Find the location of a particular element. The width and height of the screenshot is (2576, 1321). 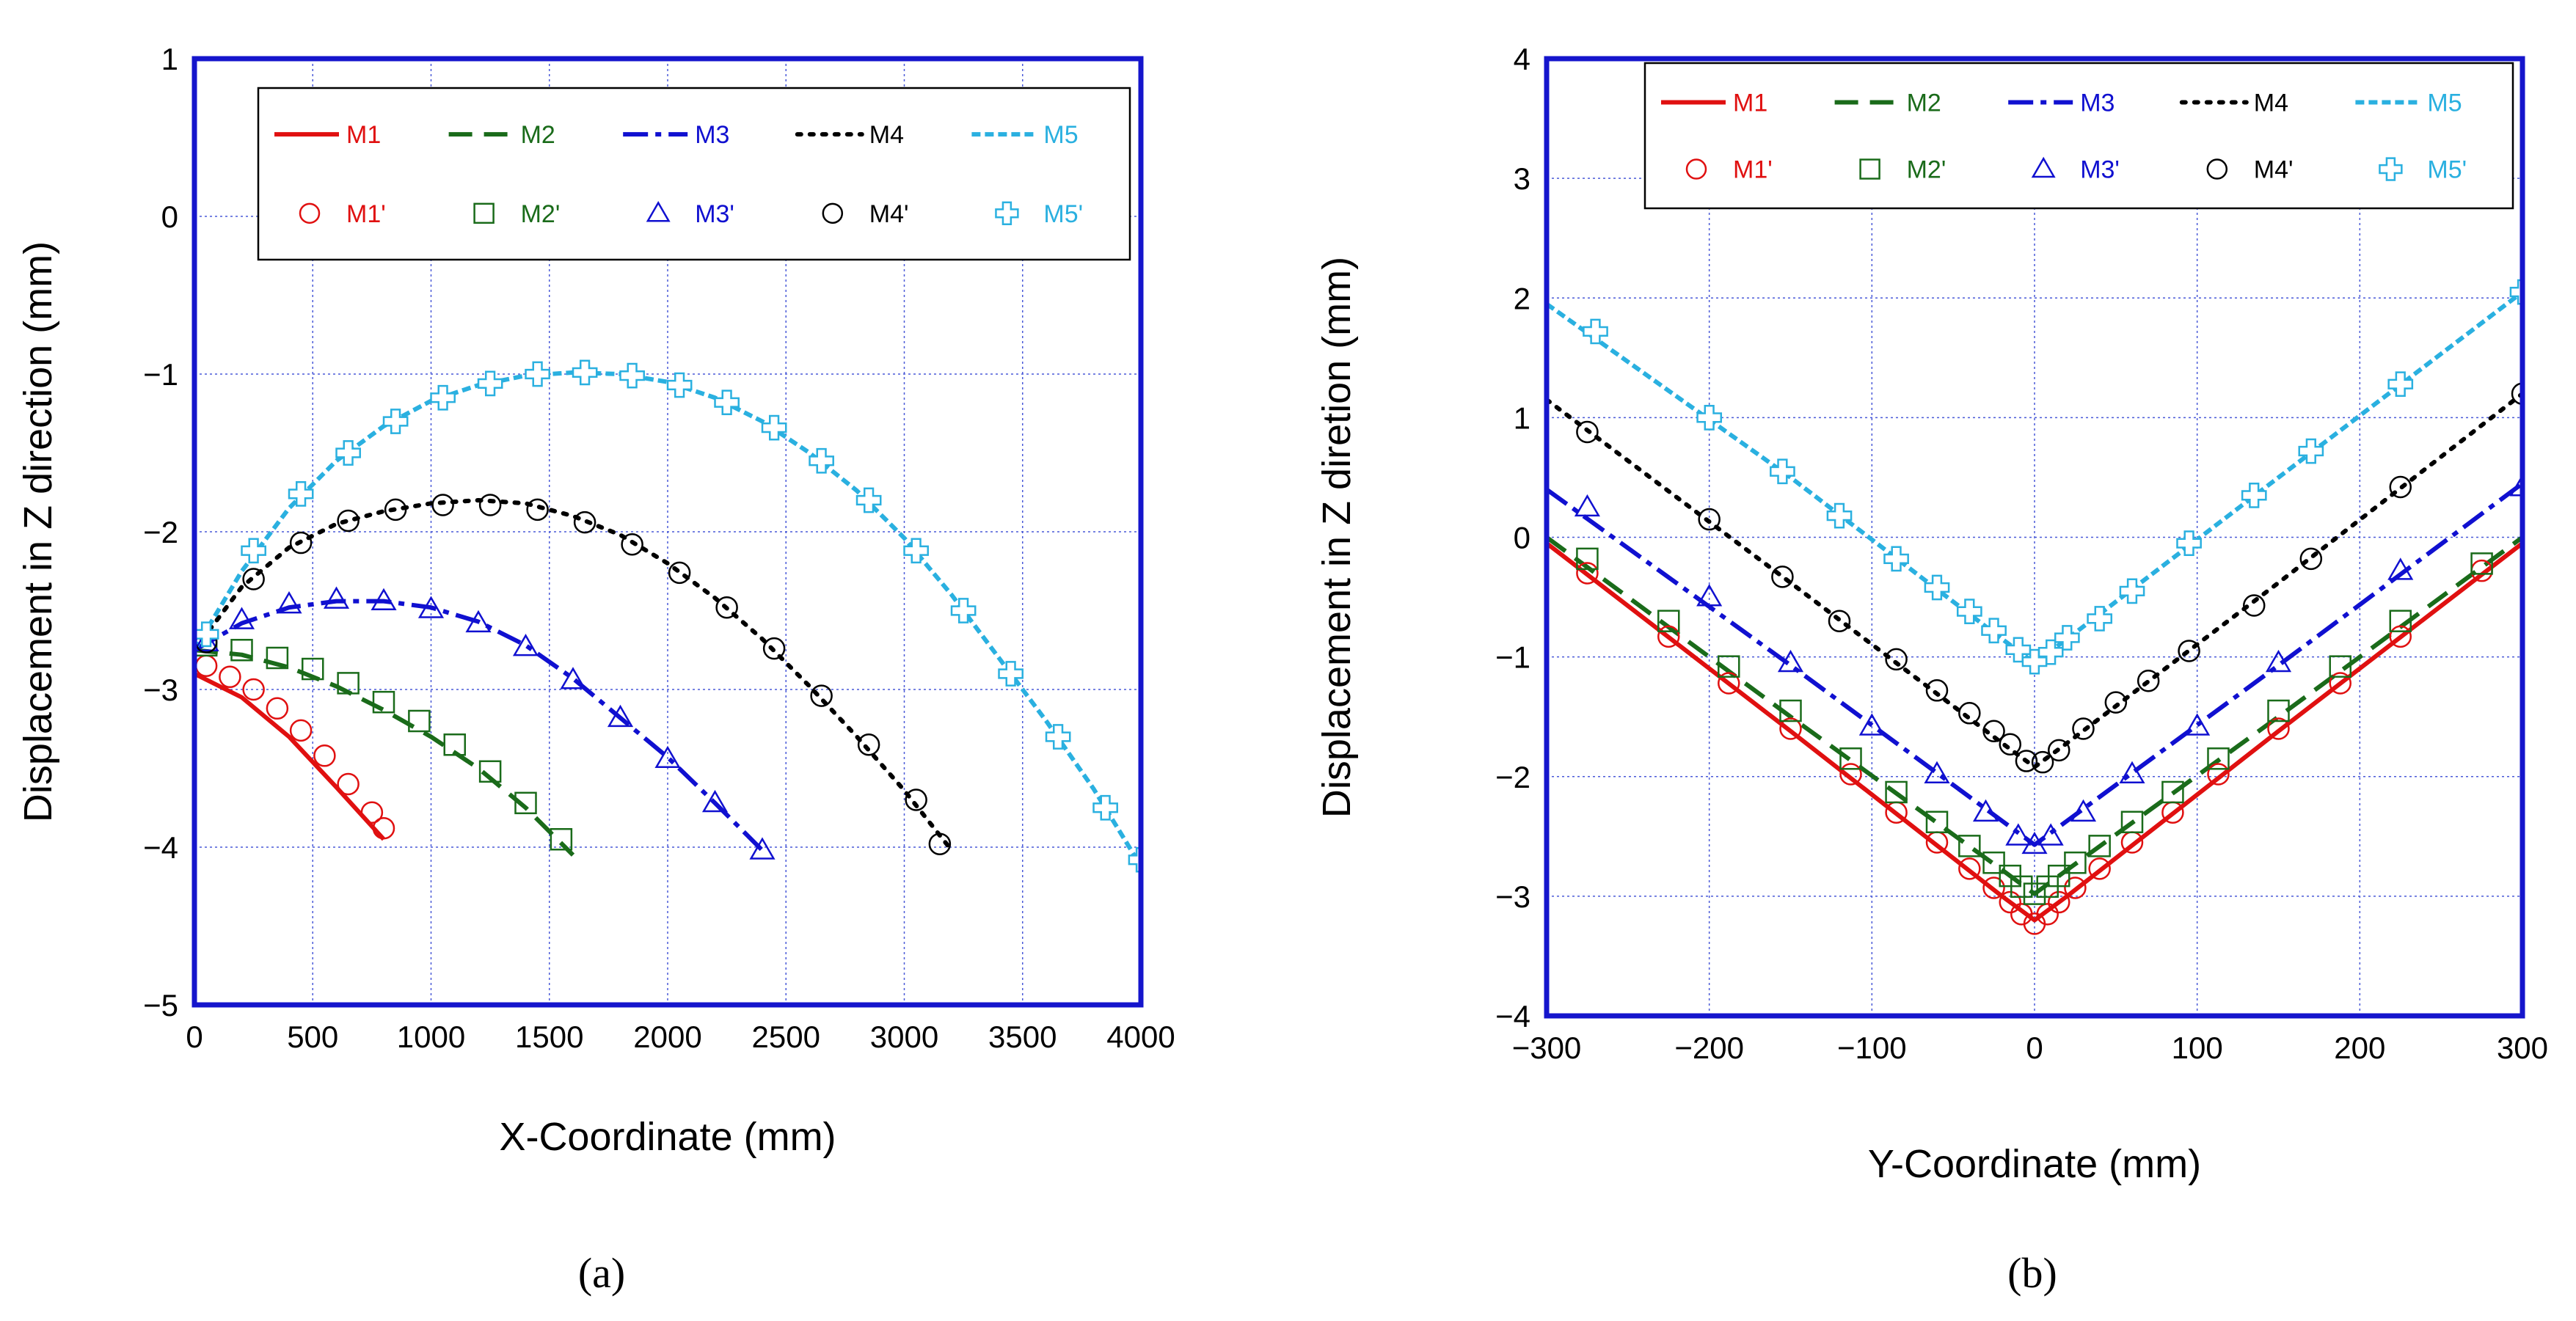

y-tick-label: 1 is located at coordinates (170, 59).